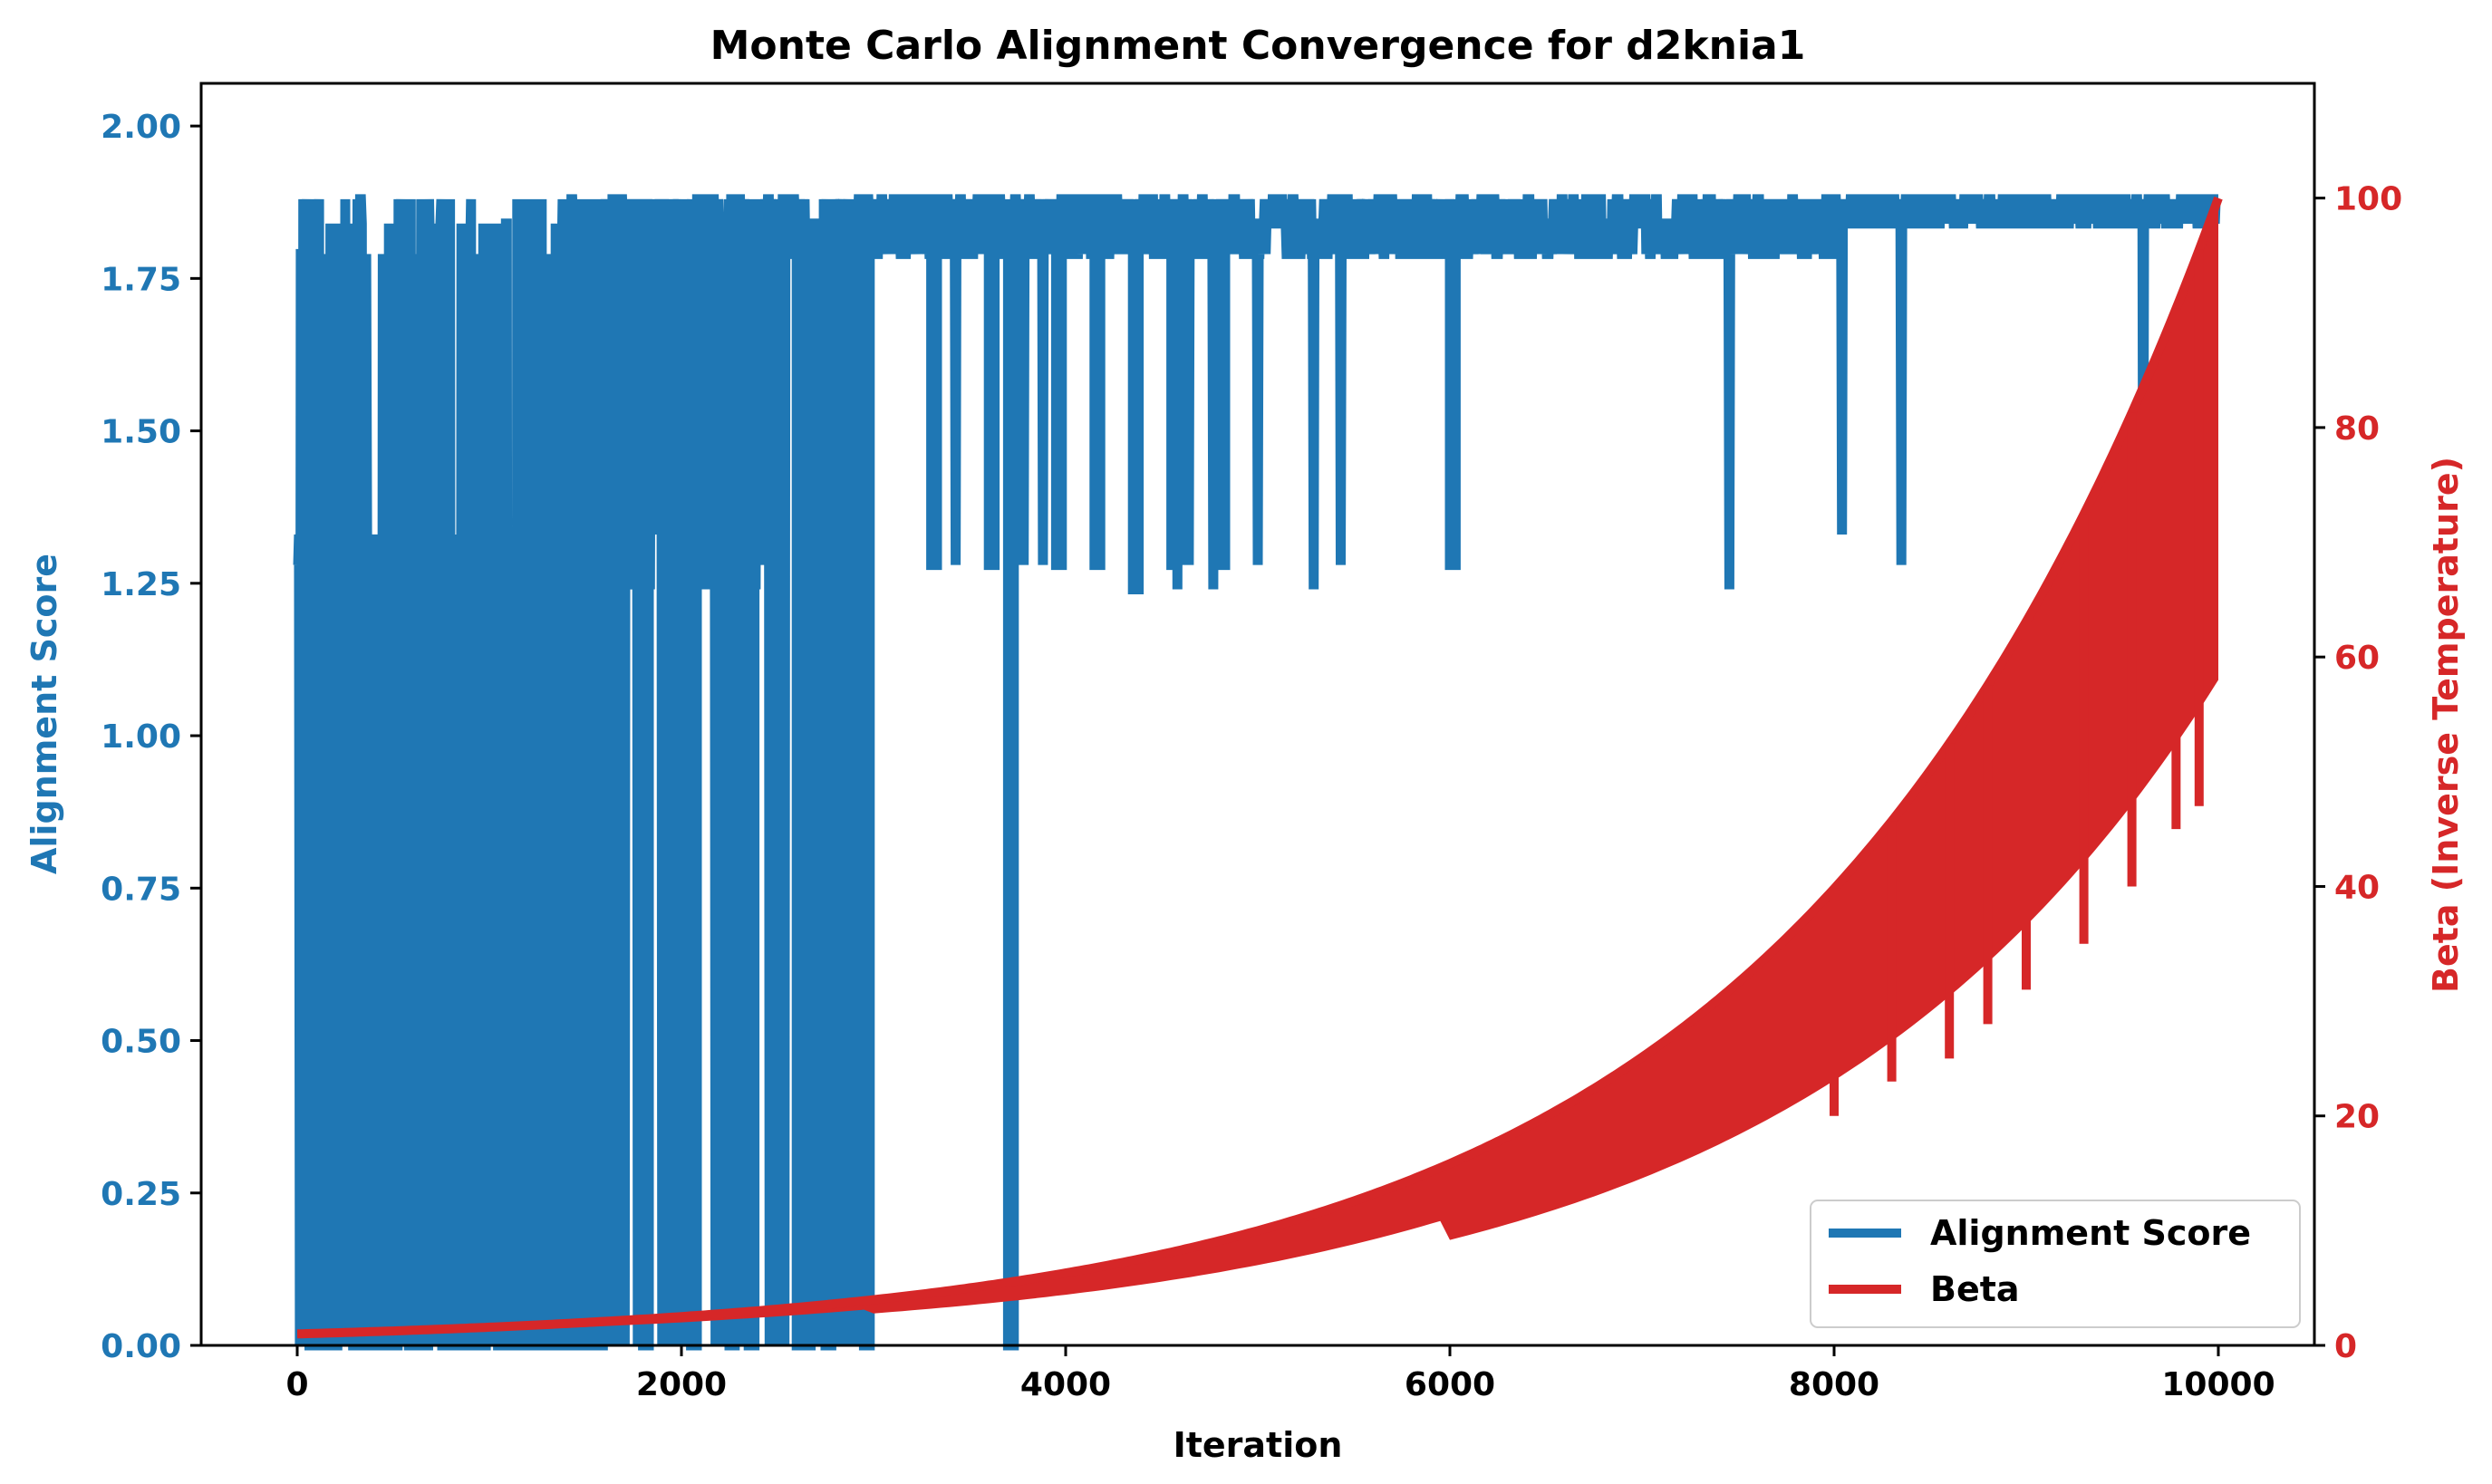 The width and height of the screenshot is (2492, 1484). I want to click on x-tick-label-10000: 10000, so click(2218, 1385).